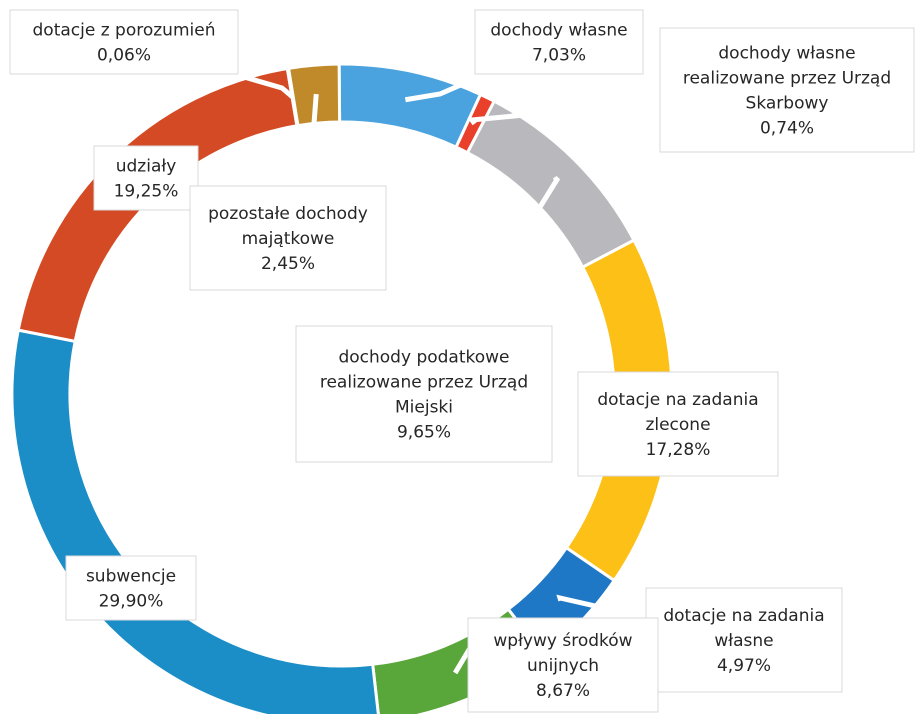 This screenshot has height=714, width=916. I want to click on slice-value-label: 9,65%, so click(424, 433).